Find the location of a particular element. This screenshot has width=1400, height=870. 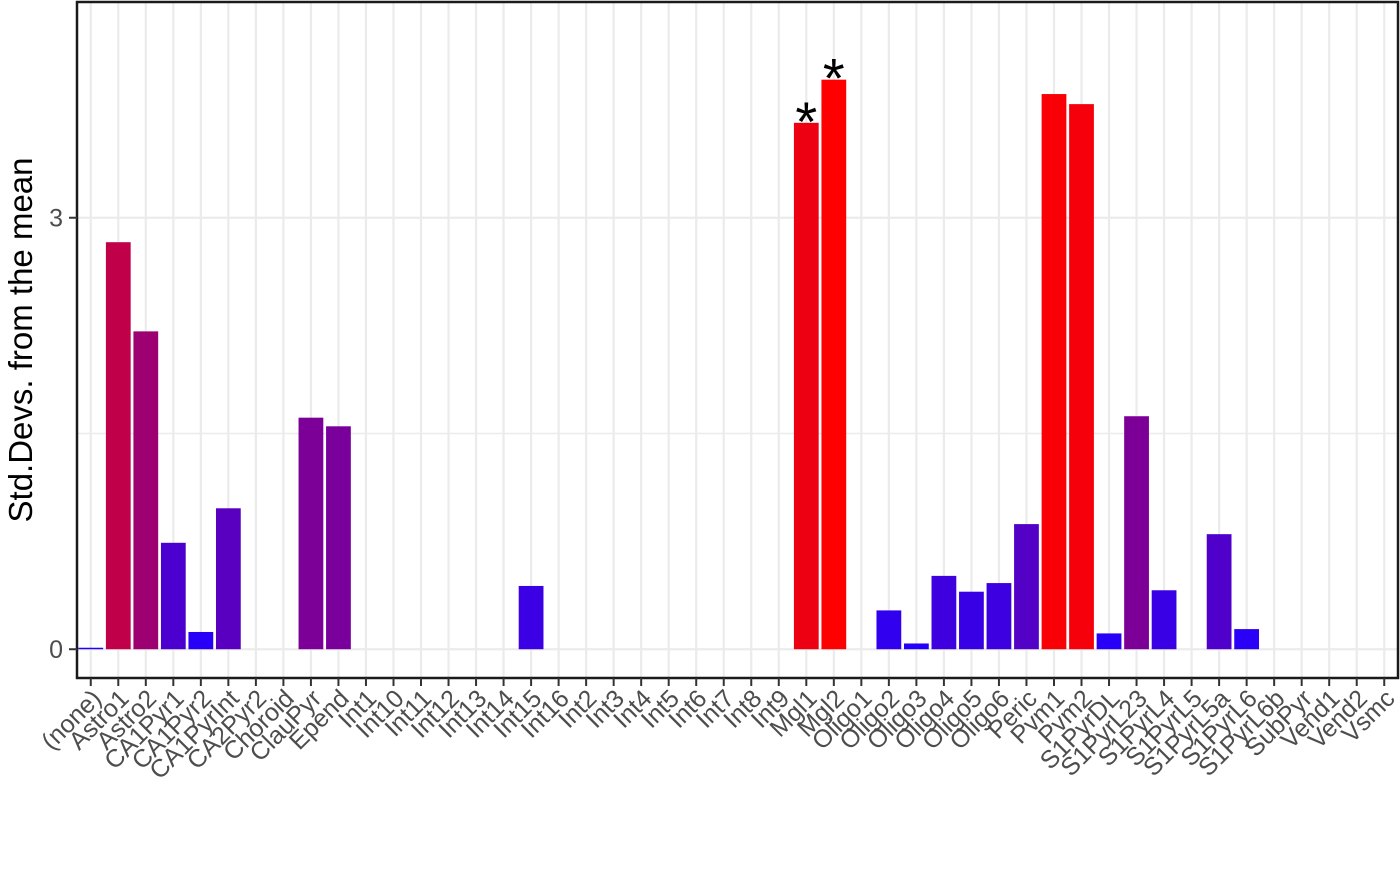

bar-CA1Pyr1 is located at coordinates (173, 596).